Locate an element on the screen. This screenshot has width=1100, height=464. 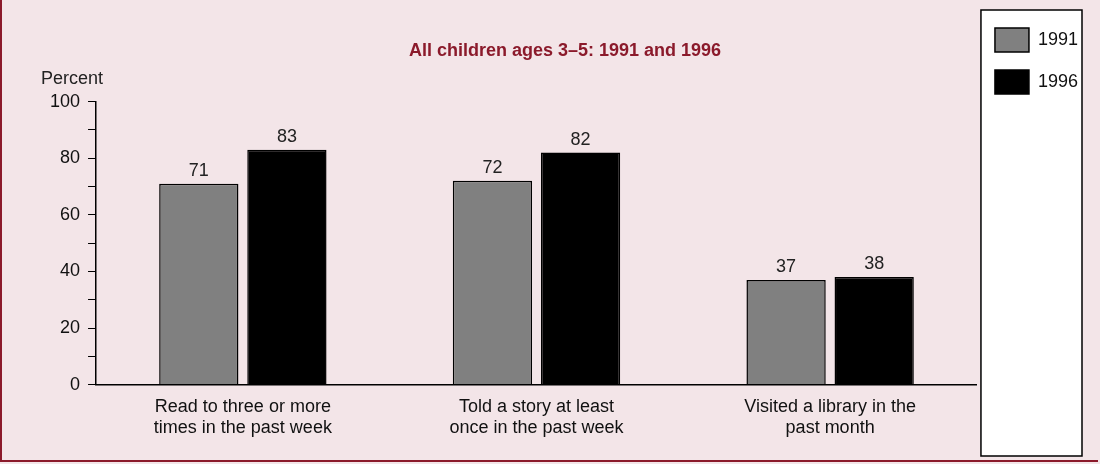
data-label: 38 is located at coordinates (874, 263).